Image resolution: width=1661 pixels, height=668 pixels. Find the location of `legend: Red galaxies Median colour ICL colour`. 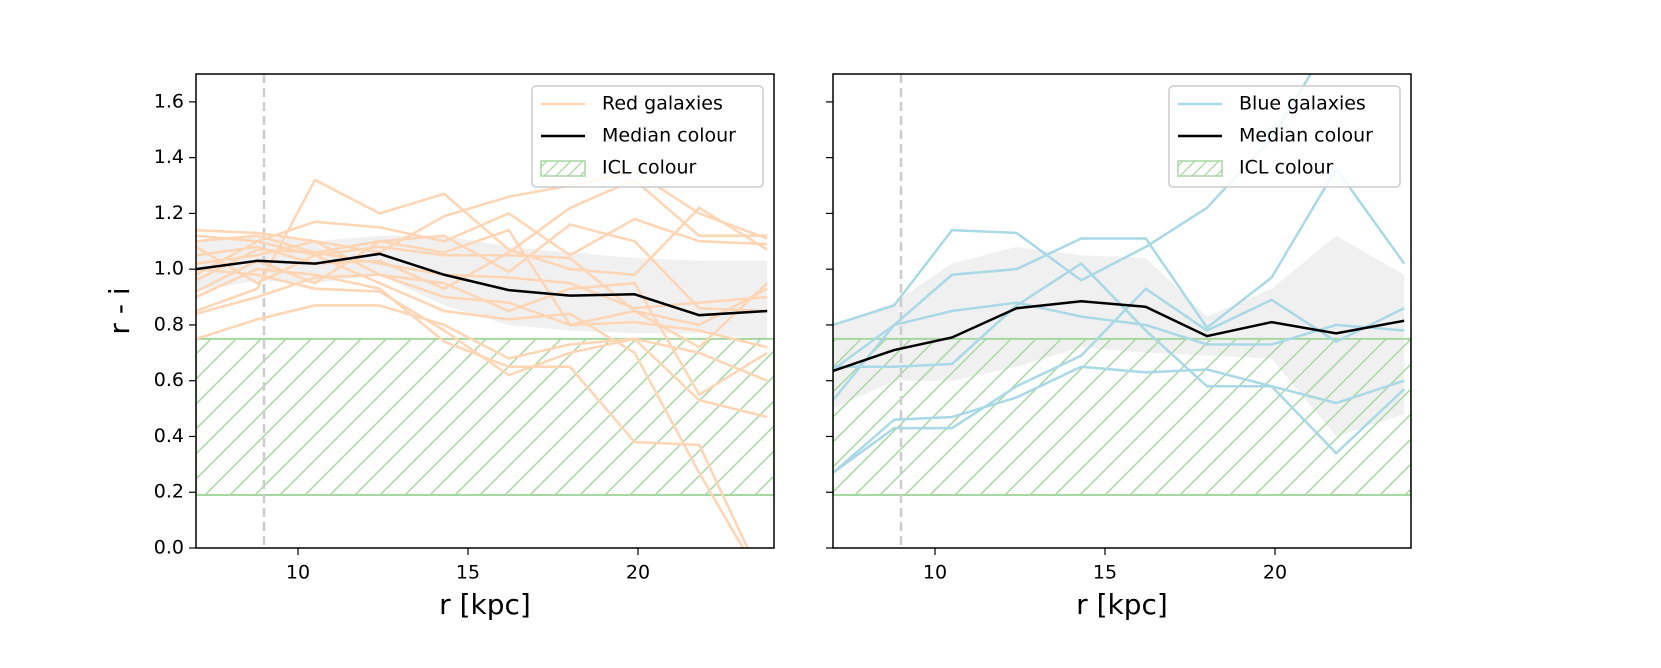

legend: Red galaxies Median colour ICL colour is located at coordinates (647, 136).